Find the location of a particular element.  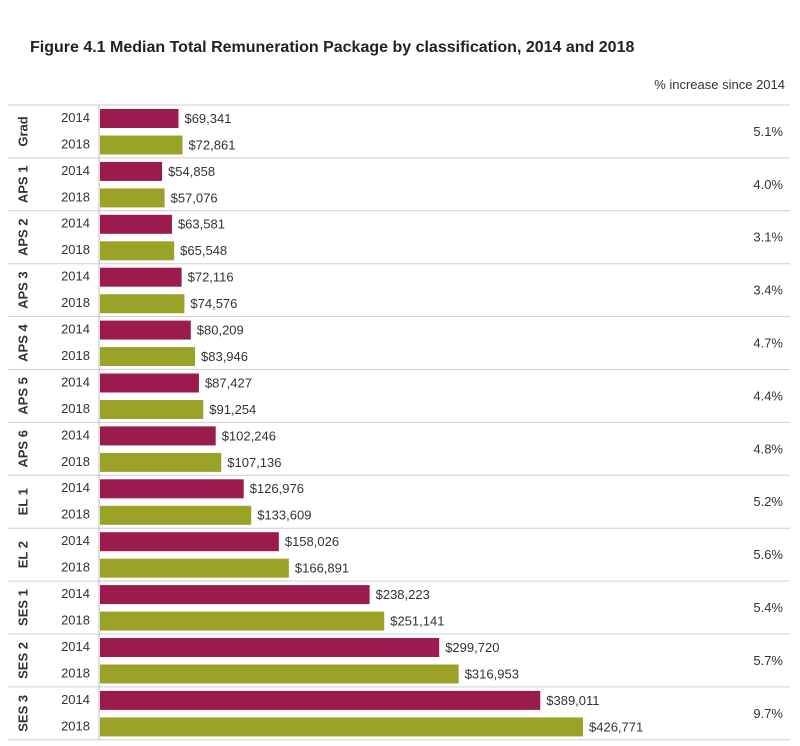

increase-label-aps-2: 3.1% is located at coordinates (768, 237).